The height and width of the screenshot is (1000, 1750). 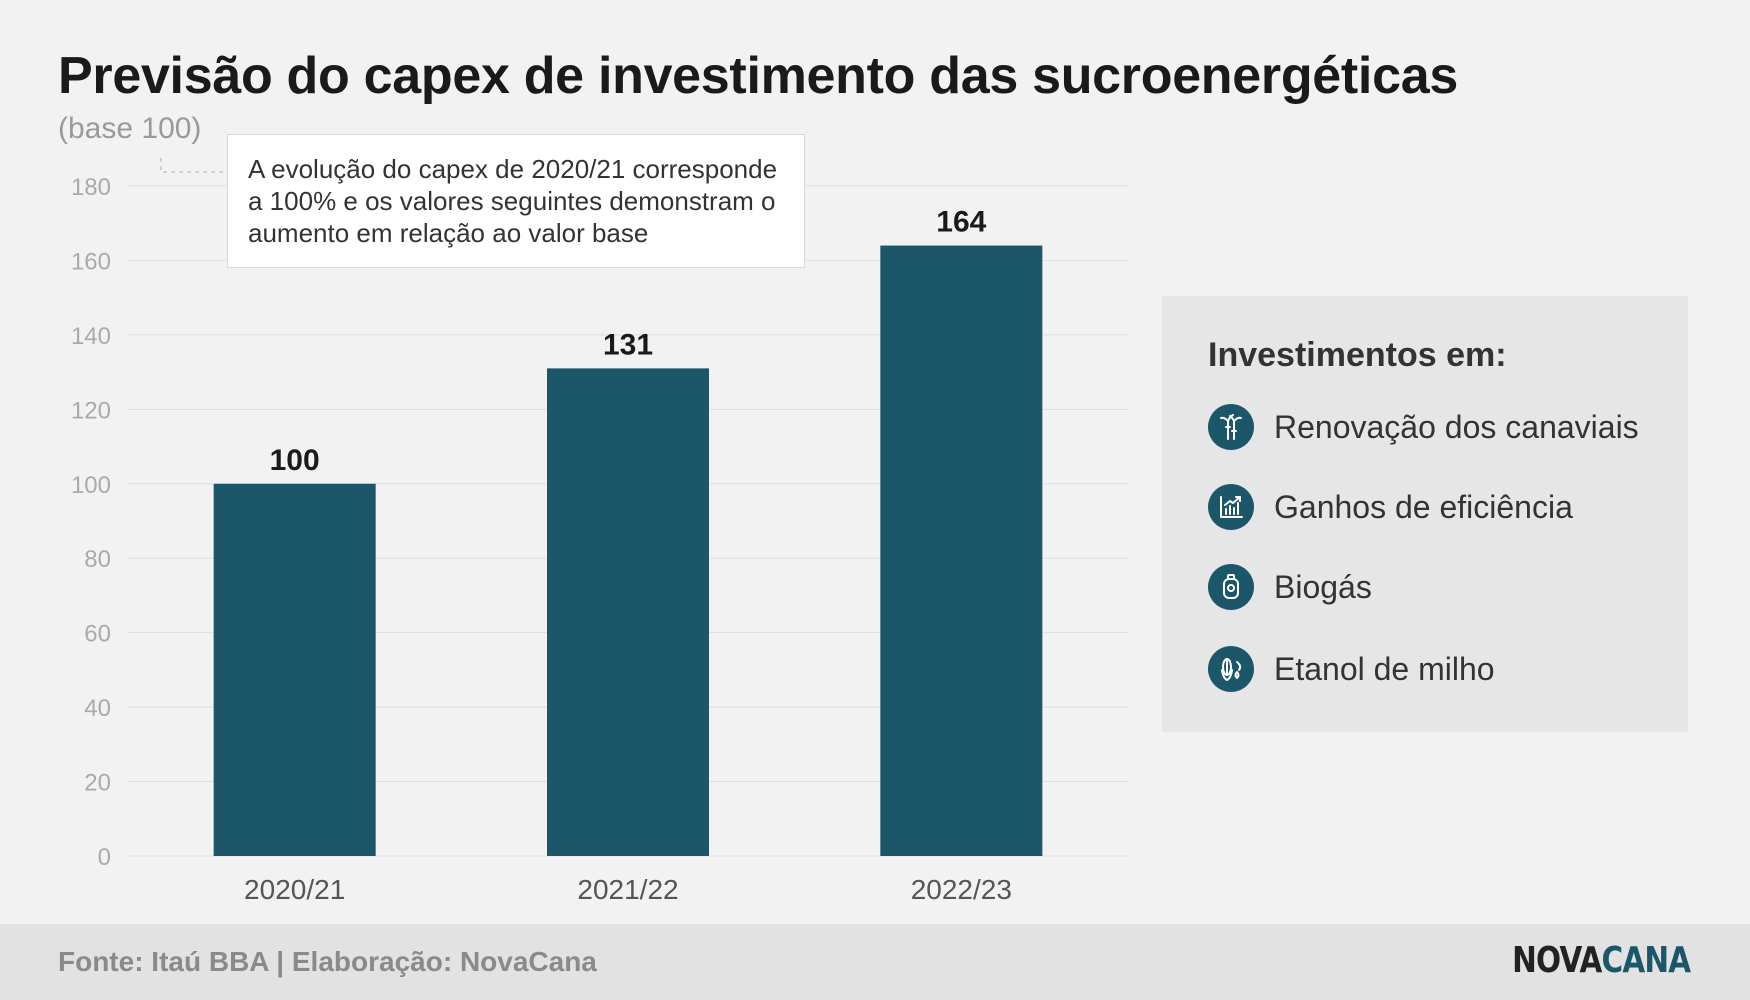 I want to click on legend-item-renovacao: Renovação dos canaviais, so click(x=1423, y=427).